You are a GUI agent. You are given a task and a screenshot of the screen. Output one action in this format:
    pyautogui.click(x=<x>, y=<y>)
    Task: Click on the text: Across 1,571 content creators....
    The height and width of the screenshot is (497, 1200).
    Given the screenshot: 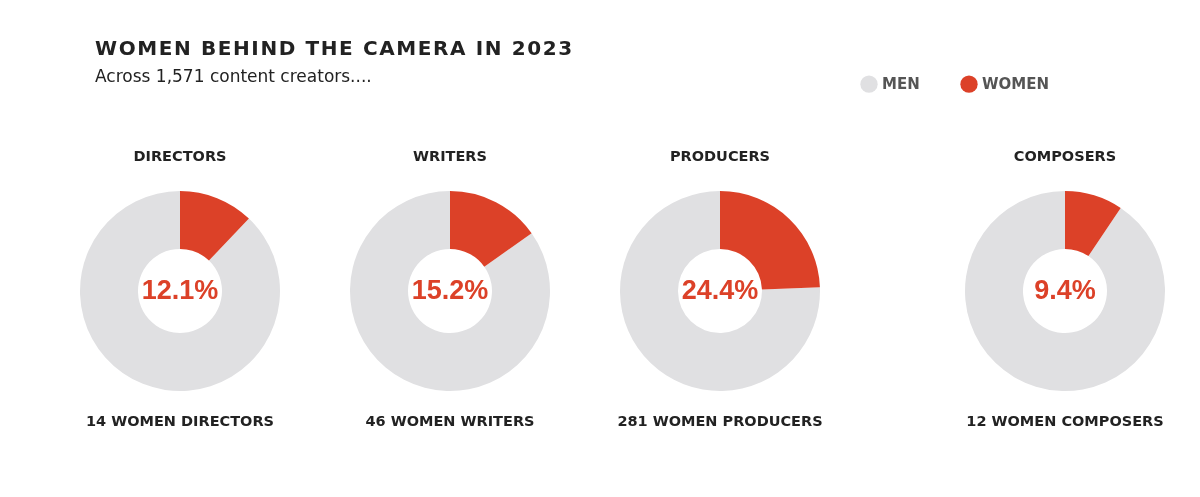 What is the action you would take?
    pyautogui.click(x=234, y=76)
    